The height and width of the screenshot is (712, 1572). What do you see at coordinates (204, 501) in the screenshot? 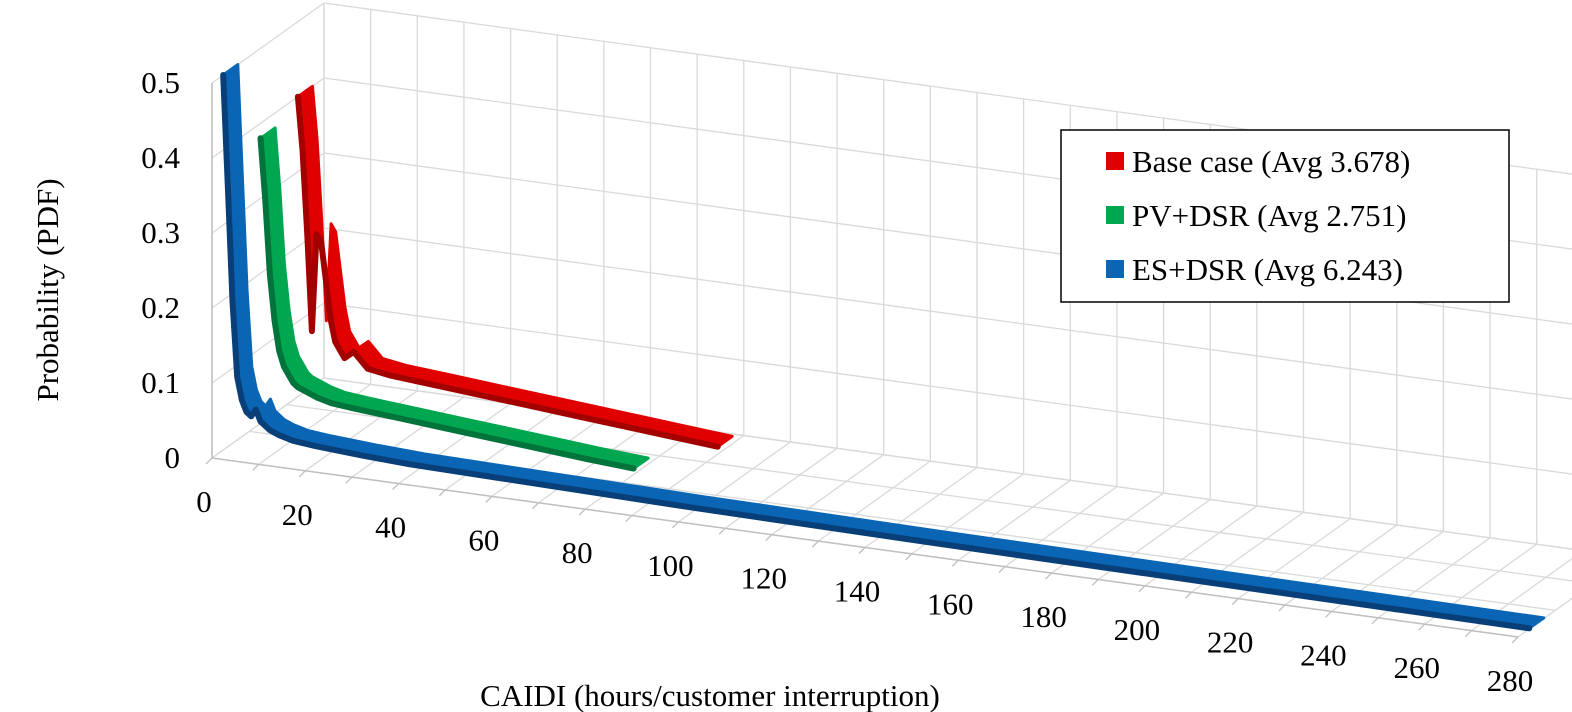
I see `x-tick-label: 0` at bounding box center [204, 501].